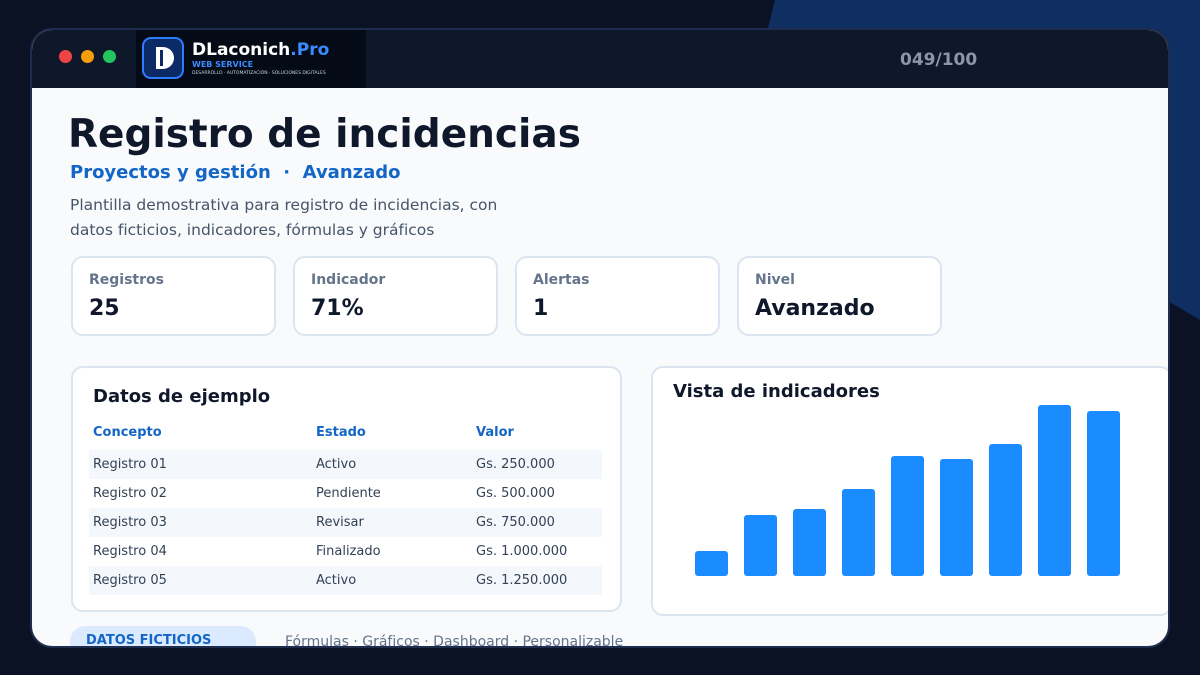 Image resolution: width=1200 pixels, height=675 pixels. Describe the element at coordinates (515, 522) in the screenshot. I see `cell: Gs. 750.000` at that location.